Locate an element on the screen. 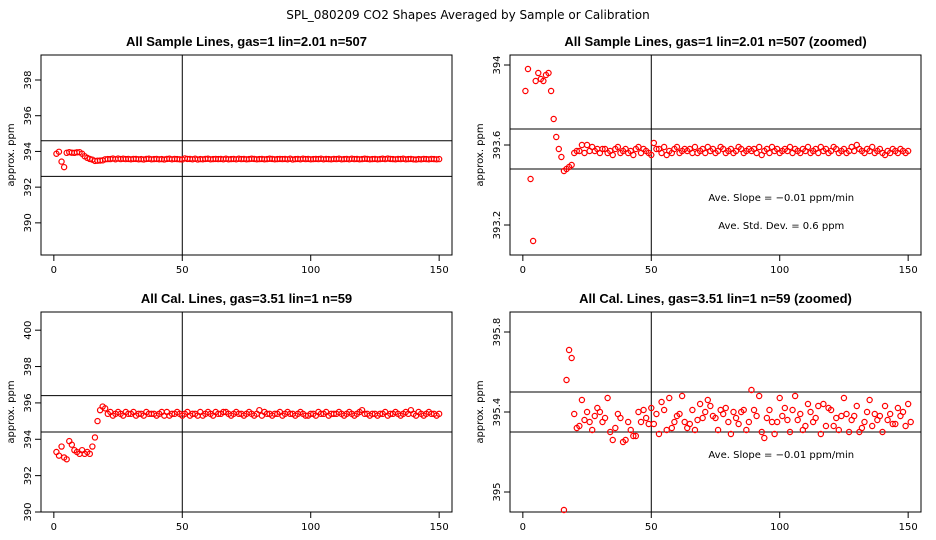  panel-title: All Sample Lines, gas=1 lin=2.01 n=507 is located at coordinates (246, 41).